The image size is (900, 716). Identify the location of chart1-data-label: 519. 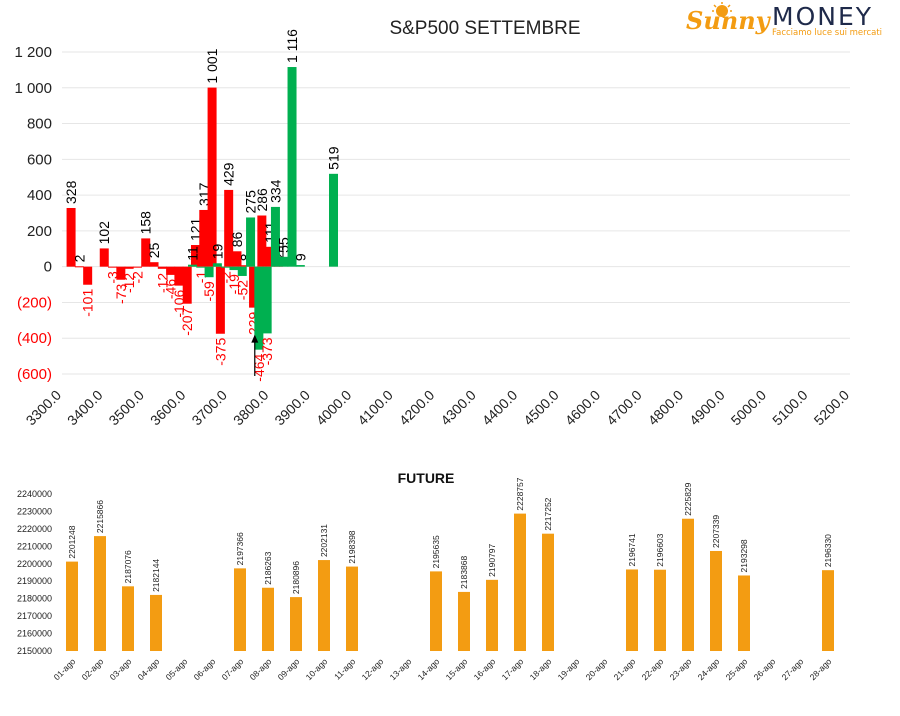
(334, 158).